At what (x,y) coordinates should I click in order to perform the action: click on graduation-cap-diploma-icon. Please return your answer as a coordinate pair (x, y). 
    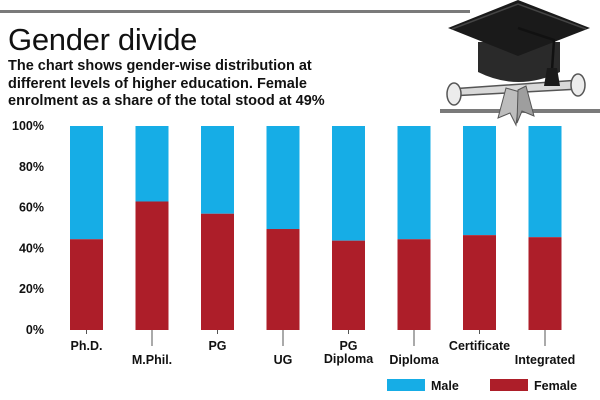
    Looking at the image, I should click on (520, 63).